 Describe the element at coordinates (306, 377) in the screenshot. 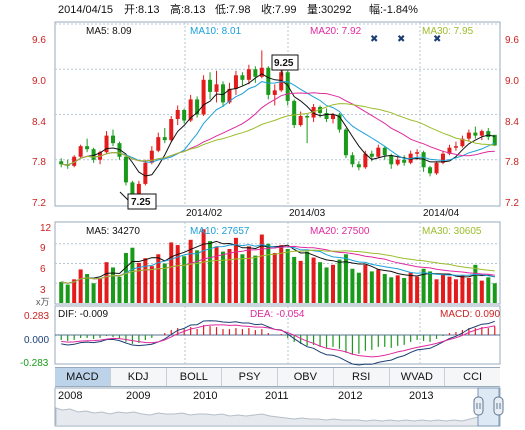

I see `tab-obv: OBV` at that location.